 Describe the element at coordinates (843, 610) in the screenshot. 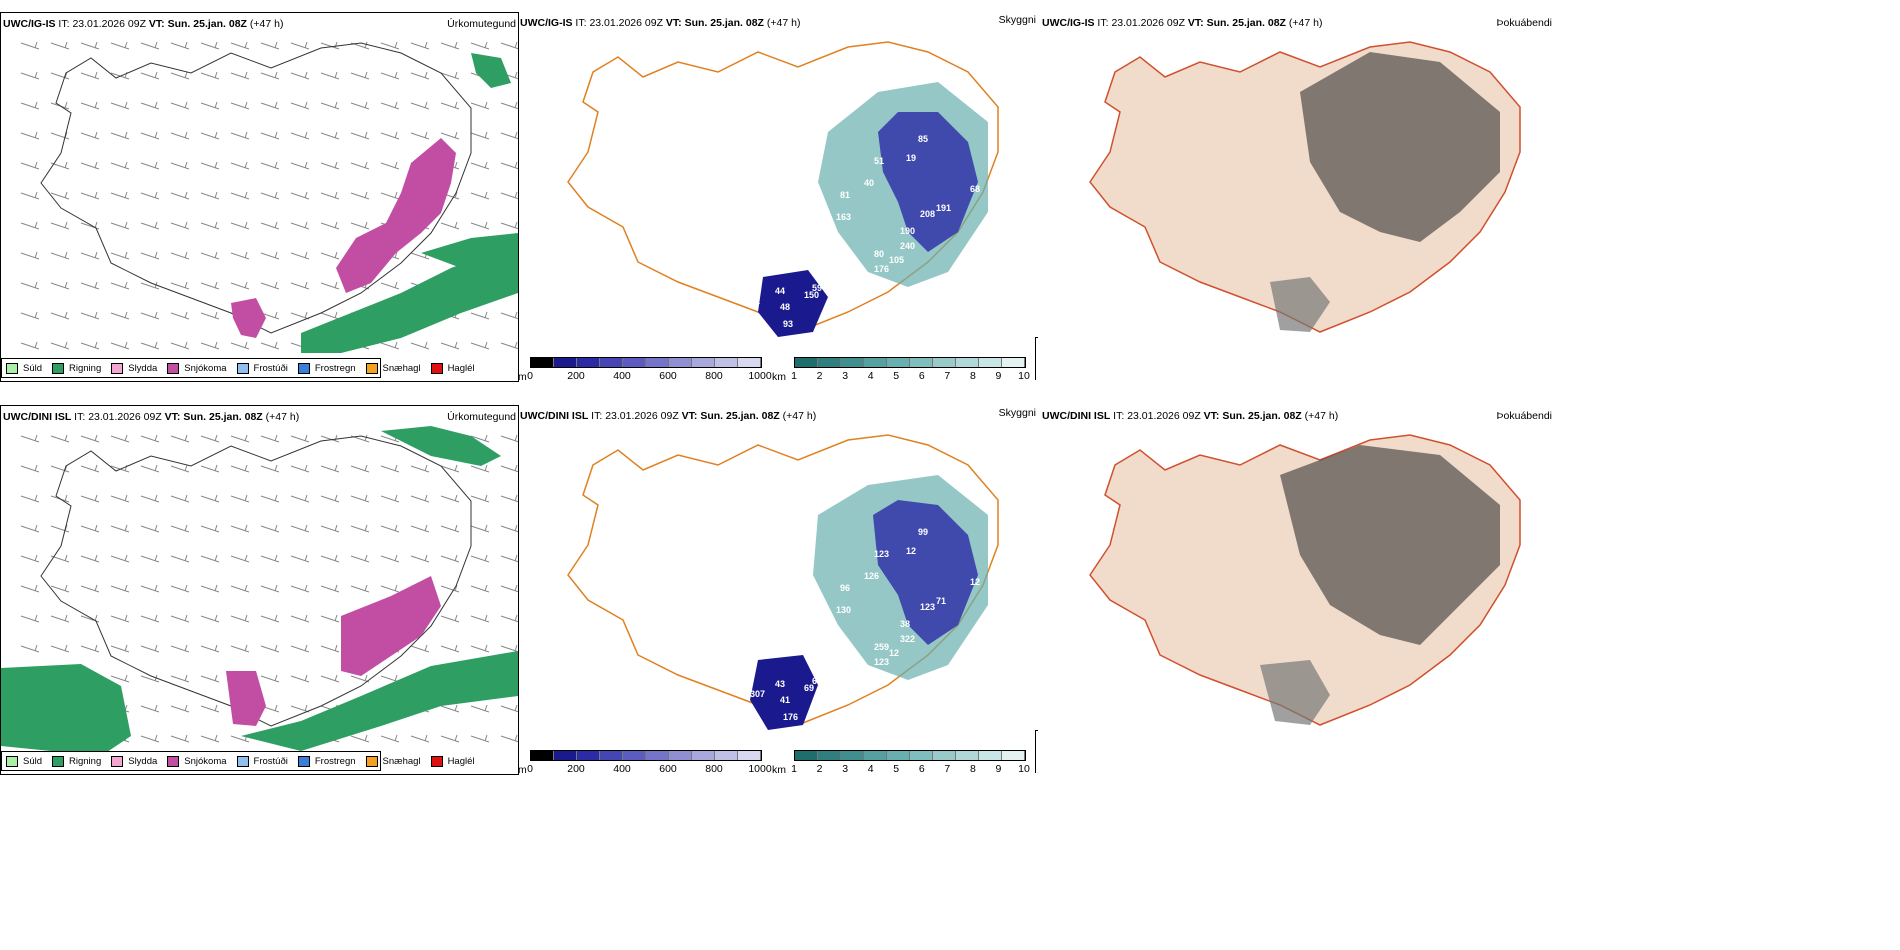

I see `cloud-base-label: 130` at that location.